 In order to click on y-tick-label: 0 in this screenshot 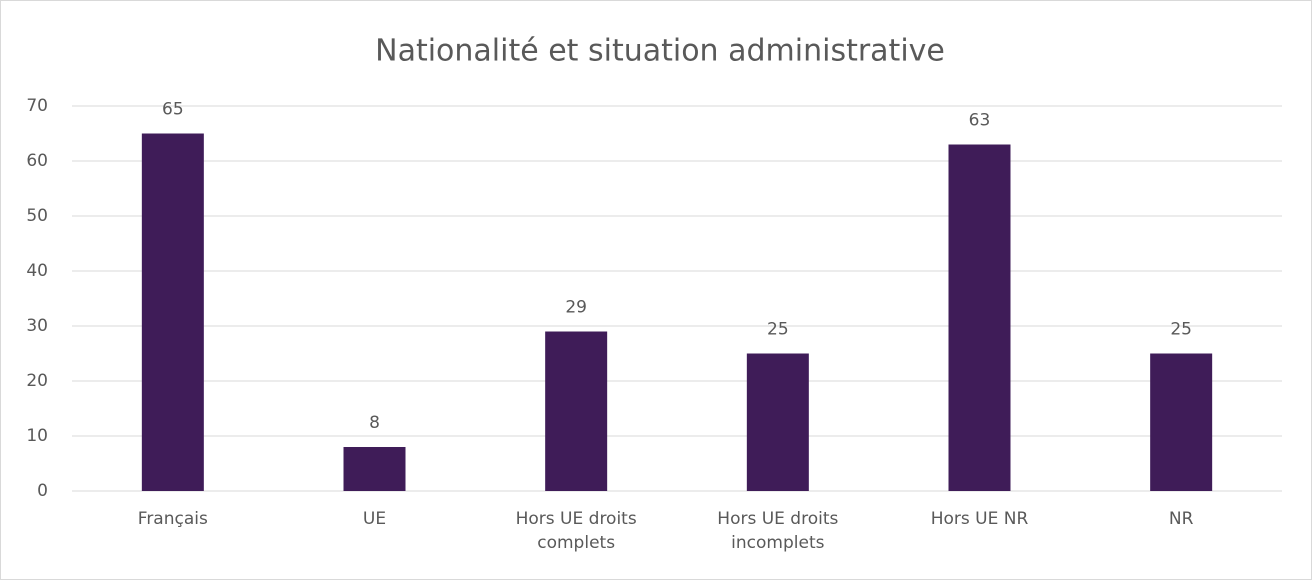, I will do `click(42, 491)`.